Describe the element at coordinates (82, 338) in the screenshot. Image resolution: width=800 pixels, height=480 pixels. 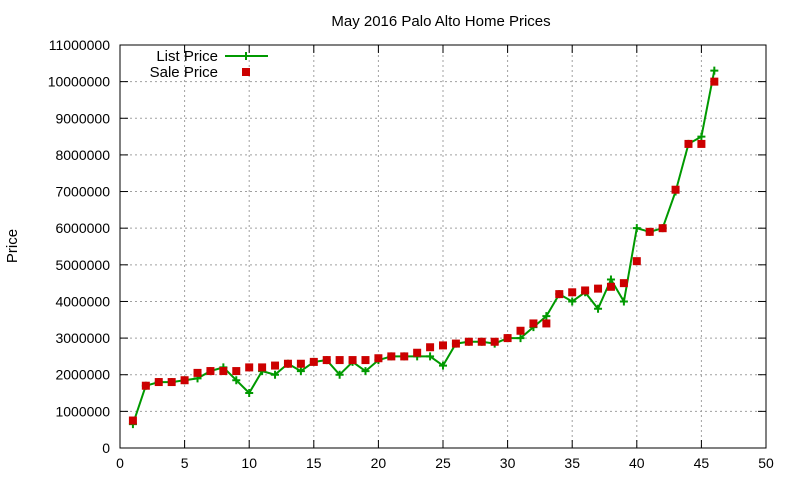
I see `y-tick-label: 3000000` at that location.